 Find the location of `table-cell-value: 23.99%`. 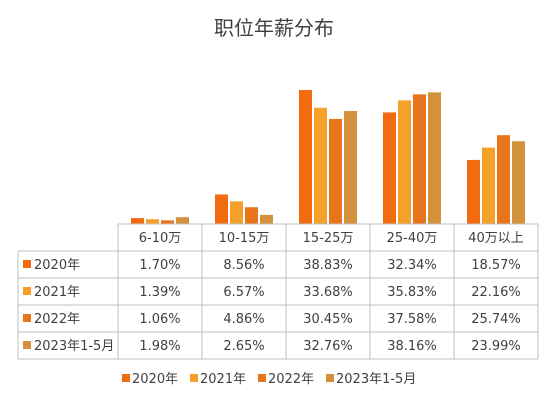

table-cell-value: 23.99% is located at coordinates (496, 346).